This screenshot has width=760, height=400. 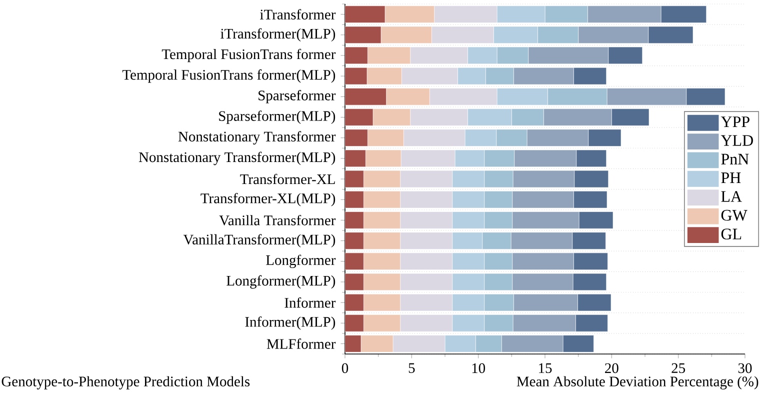 What do you see at coordinates (257, 138) in the screenshot?
I see `y-tick-label: Nonstationary Transformer` at bounding box center [257, 138].